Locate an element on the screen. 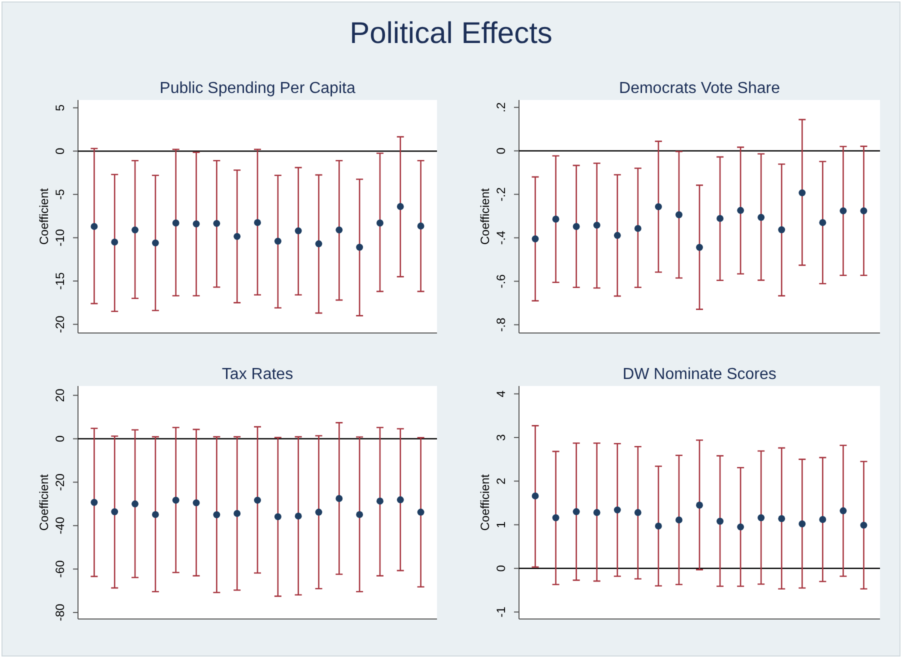  y-tick-label: -.2 is located at coordinates (501, 194).